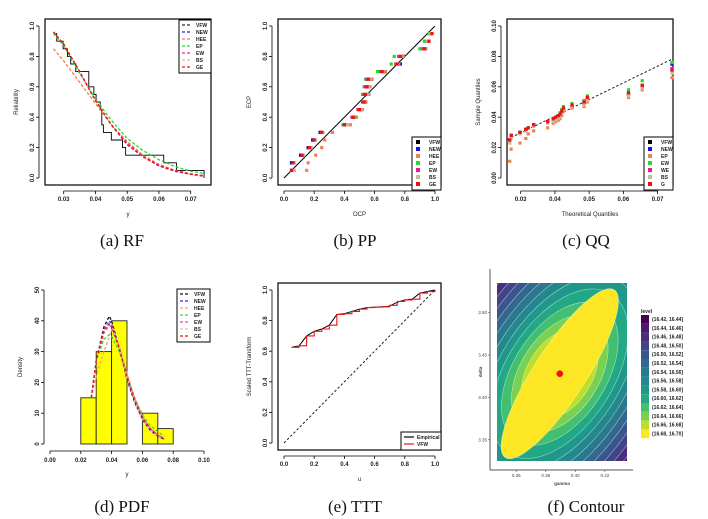  What do you see at coordinates (143, 461) in the screenshot?
I see `x-tick-label: 0.06` at bounding box center [143, 461].